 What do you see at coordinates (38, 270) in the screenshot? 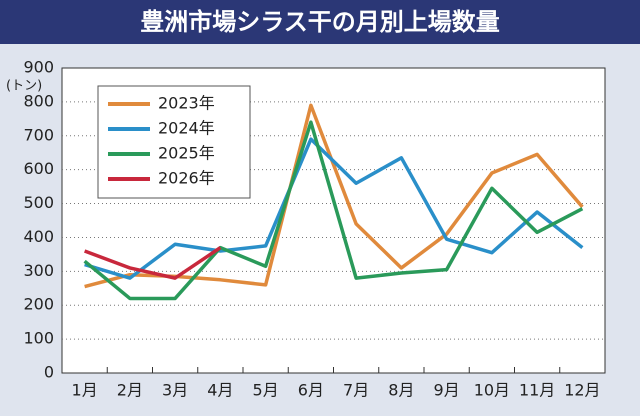
I see `y-tick-label: 300` at bounding box center [38, 270].